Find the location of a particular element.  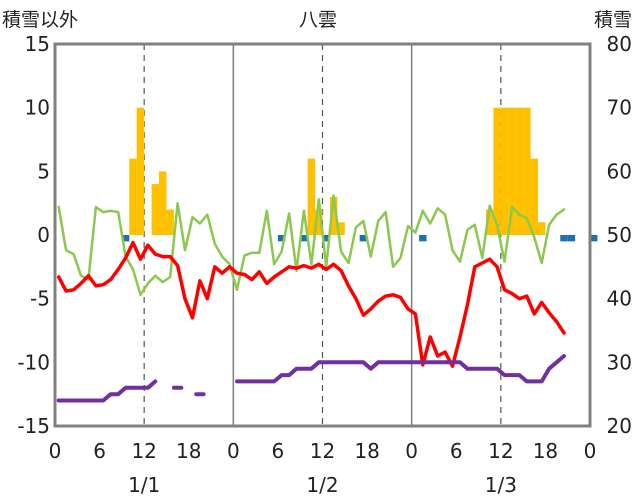

left-tick-label: 10 is located at coordinates (37, 108).